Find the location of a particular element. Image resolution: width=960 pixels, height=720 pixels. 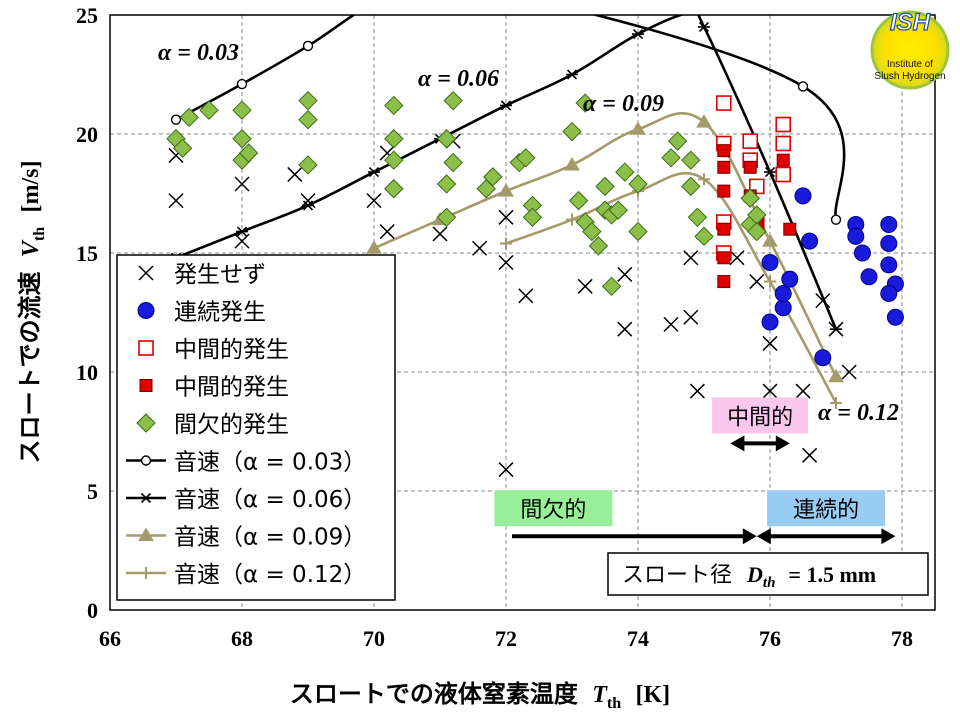

throat-note-prefix: スロート径 is located at coordinates (677, 575).